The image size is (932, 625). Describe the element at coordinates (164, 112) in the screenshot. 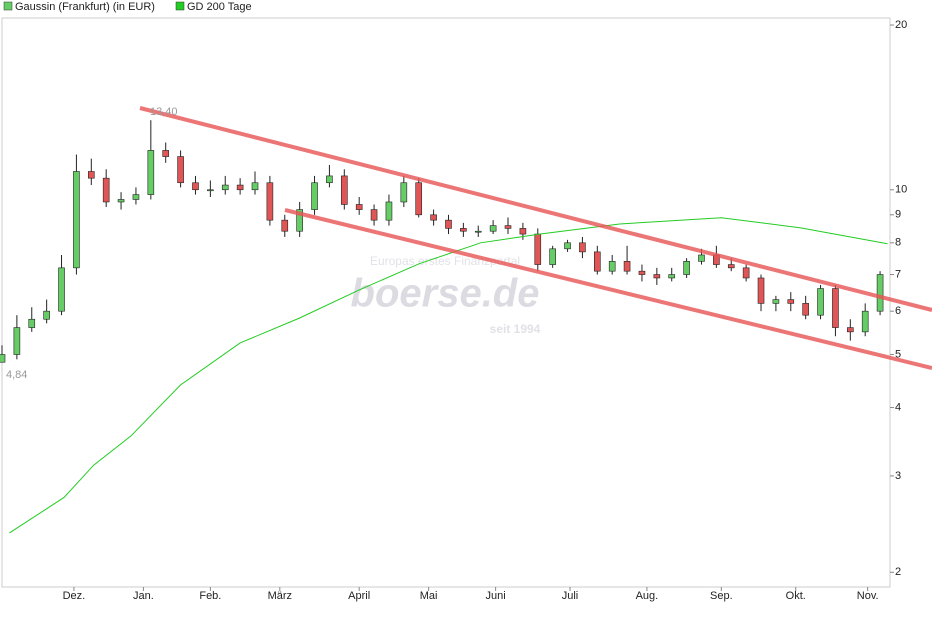

I see `annotation: 13,40` at that location.